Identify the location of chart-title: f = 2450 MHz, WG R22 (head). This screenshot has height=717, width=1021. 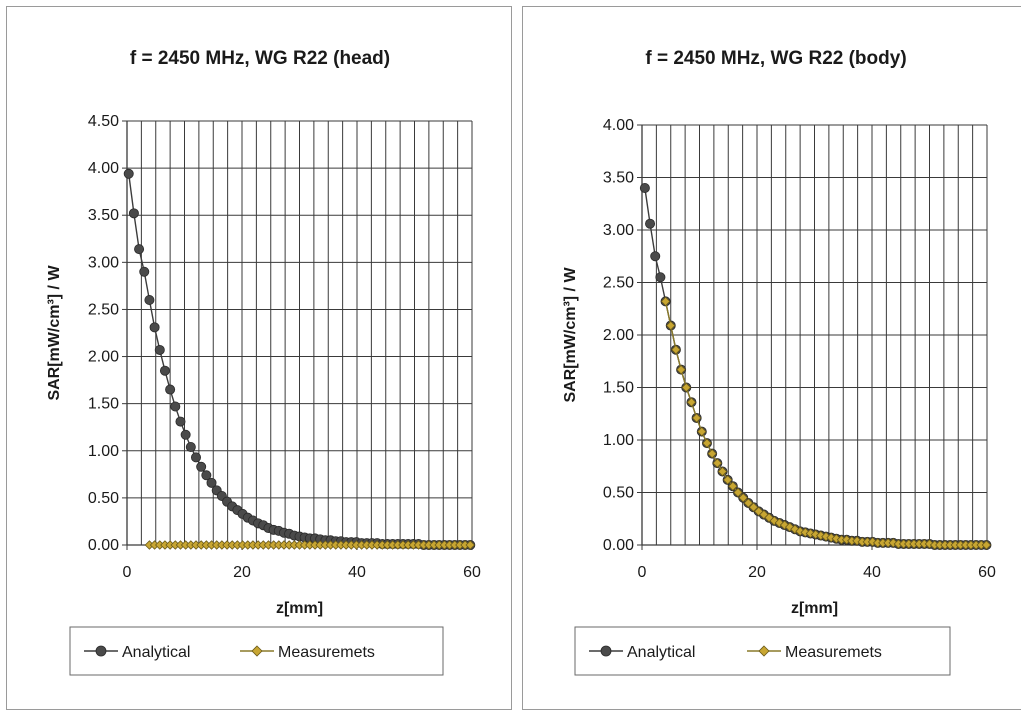
(260, 58).